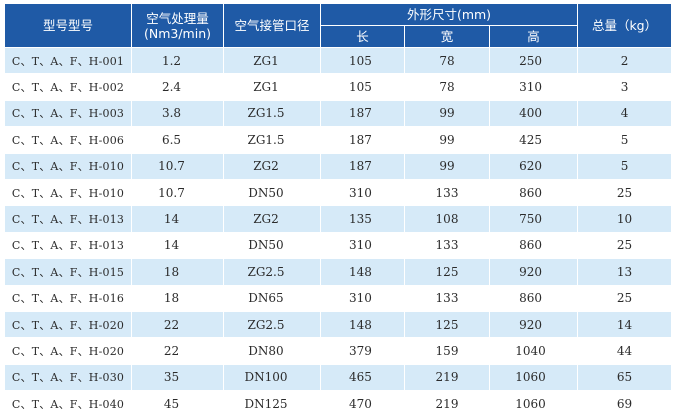 The width and height of the screenshot is (675, 417). What do you see at coordinates (533, 60) in the screenshot?
I see `cell-height: 250` at bounding box center [533, 60].